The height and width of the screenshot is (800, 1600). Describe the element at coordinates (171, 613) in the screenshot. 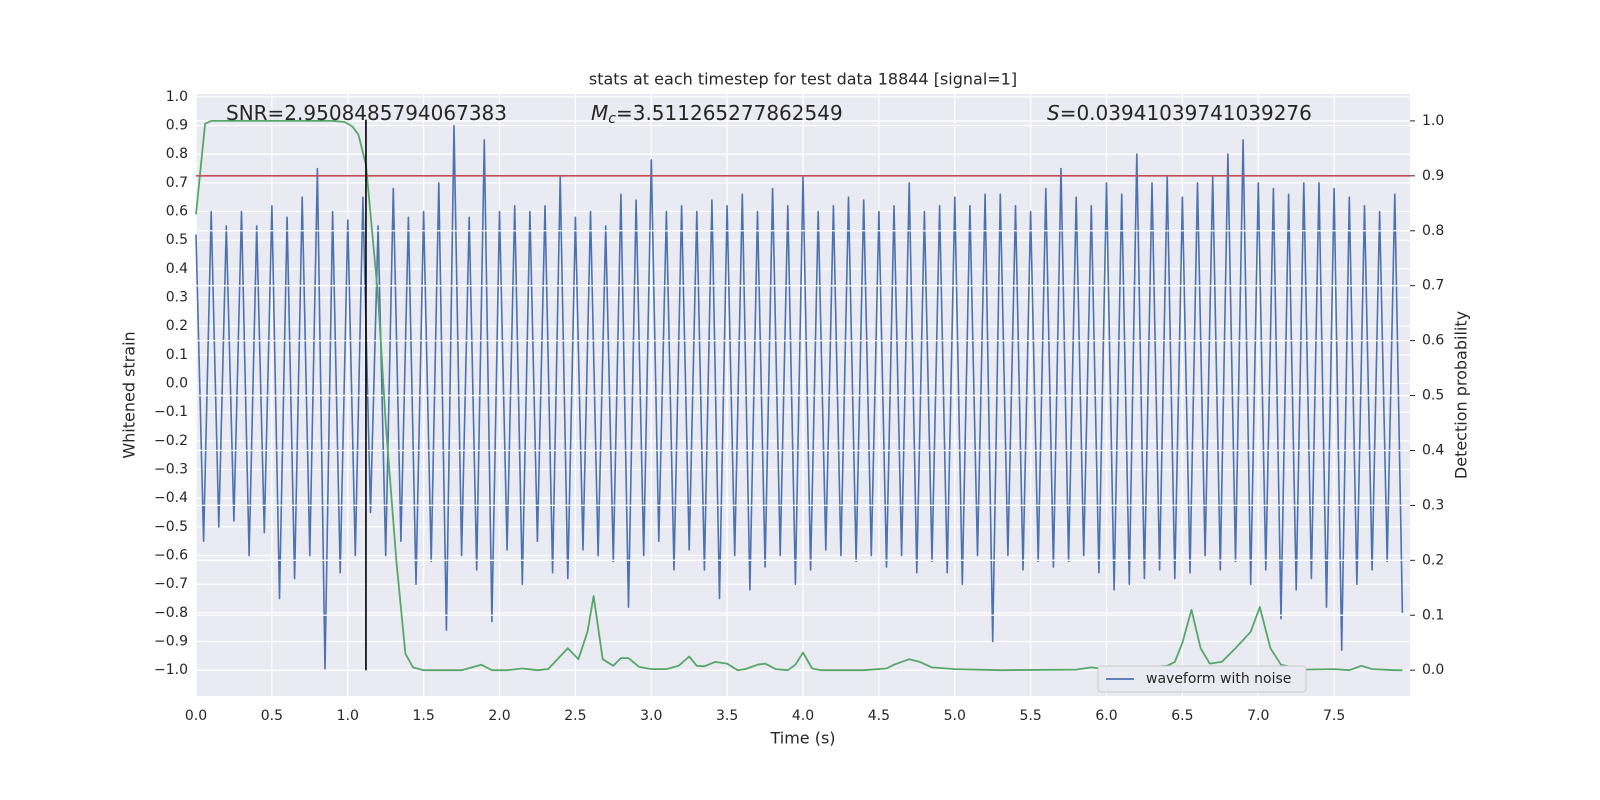

I see `y-tick-label: −0.8` at that location.